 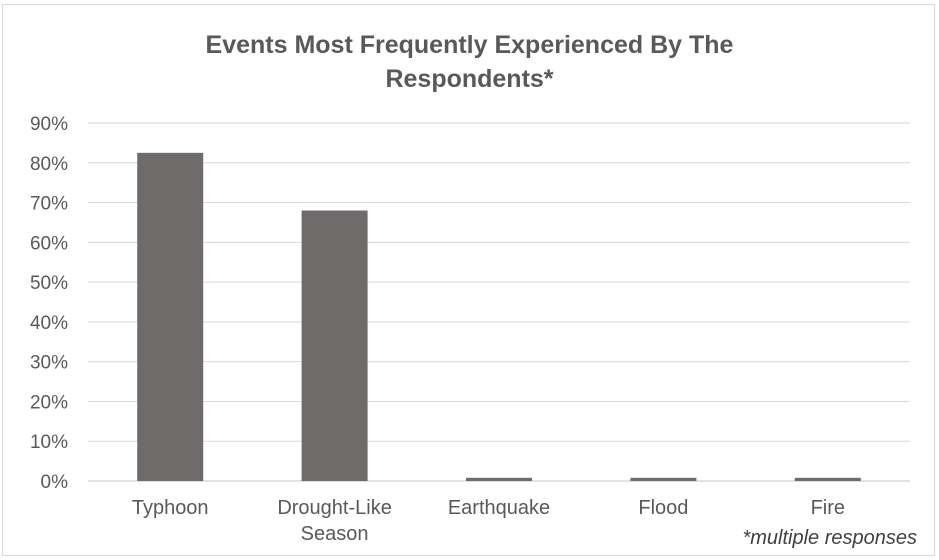 What do you see at coordinates (49, 323) in the screenshot?
I see `y-tick-label: 40%` at bounding box center [49, 323].